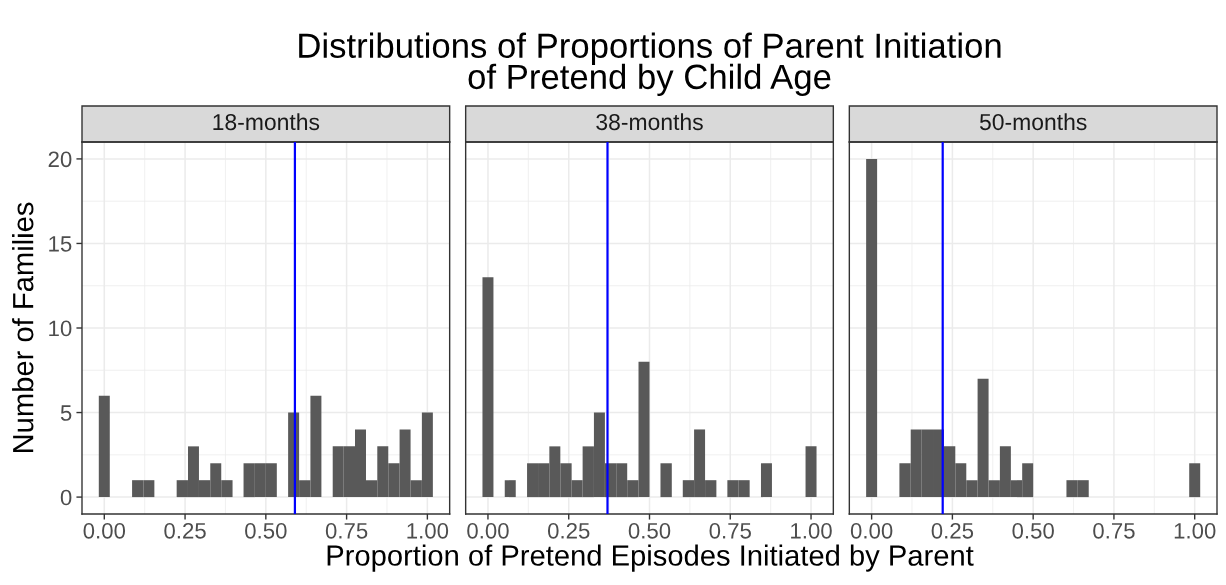 This screenshot has width=1226, height=585. What do you see at coordinates (23, 327) in the screenshot?
I see `y-axis-title: Number of Families` at bounding box center [23, 327].